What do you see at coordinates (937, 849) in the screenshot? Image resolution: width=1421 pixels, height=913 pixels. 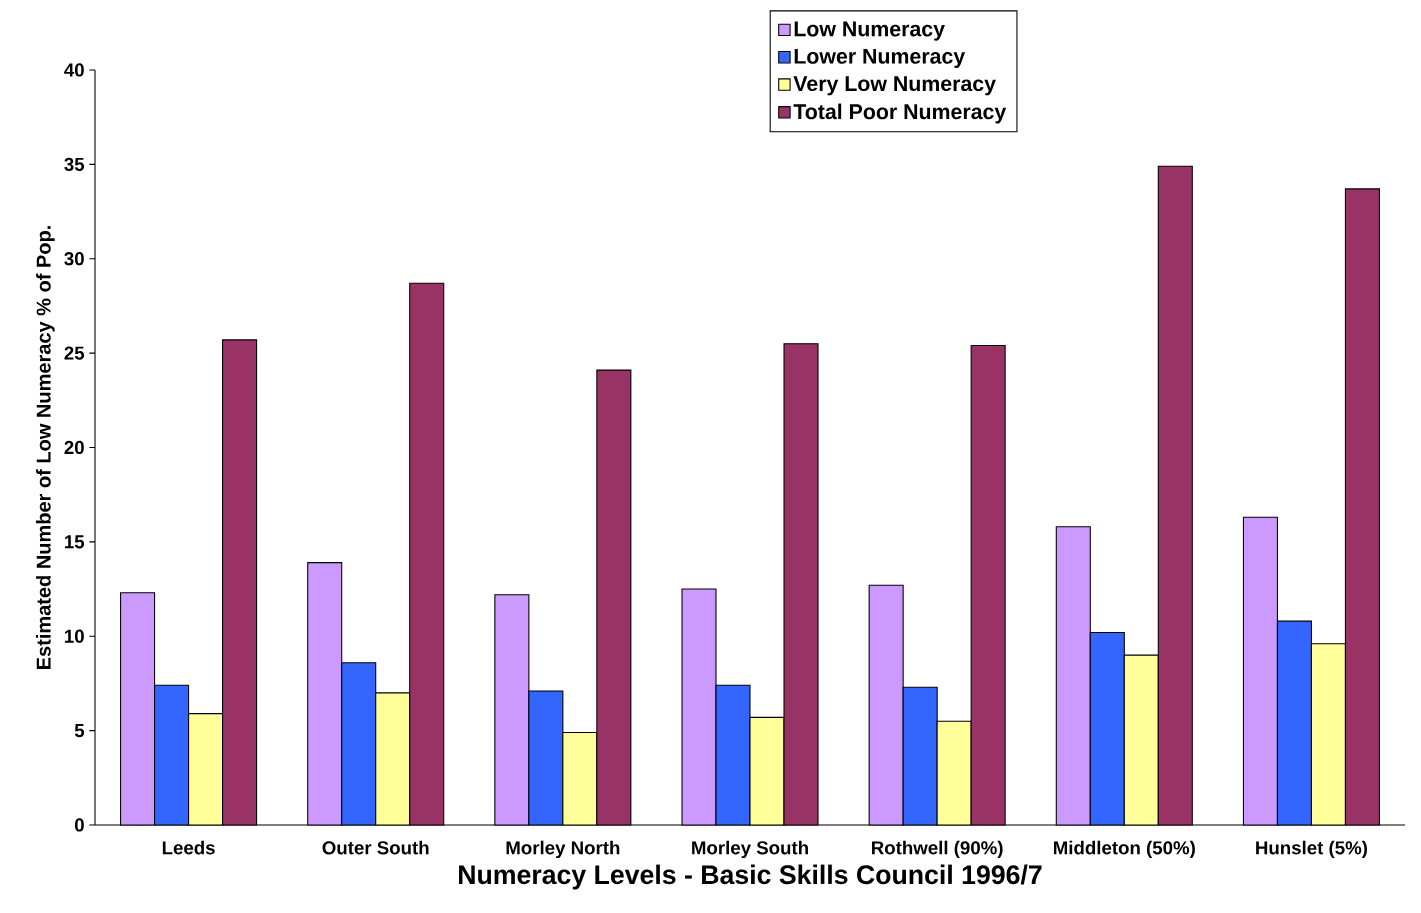 I see `x-tick-label: Rothwell (90%)` at bounding box center [937, 849].